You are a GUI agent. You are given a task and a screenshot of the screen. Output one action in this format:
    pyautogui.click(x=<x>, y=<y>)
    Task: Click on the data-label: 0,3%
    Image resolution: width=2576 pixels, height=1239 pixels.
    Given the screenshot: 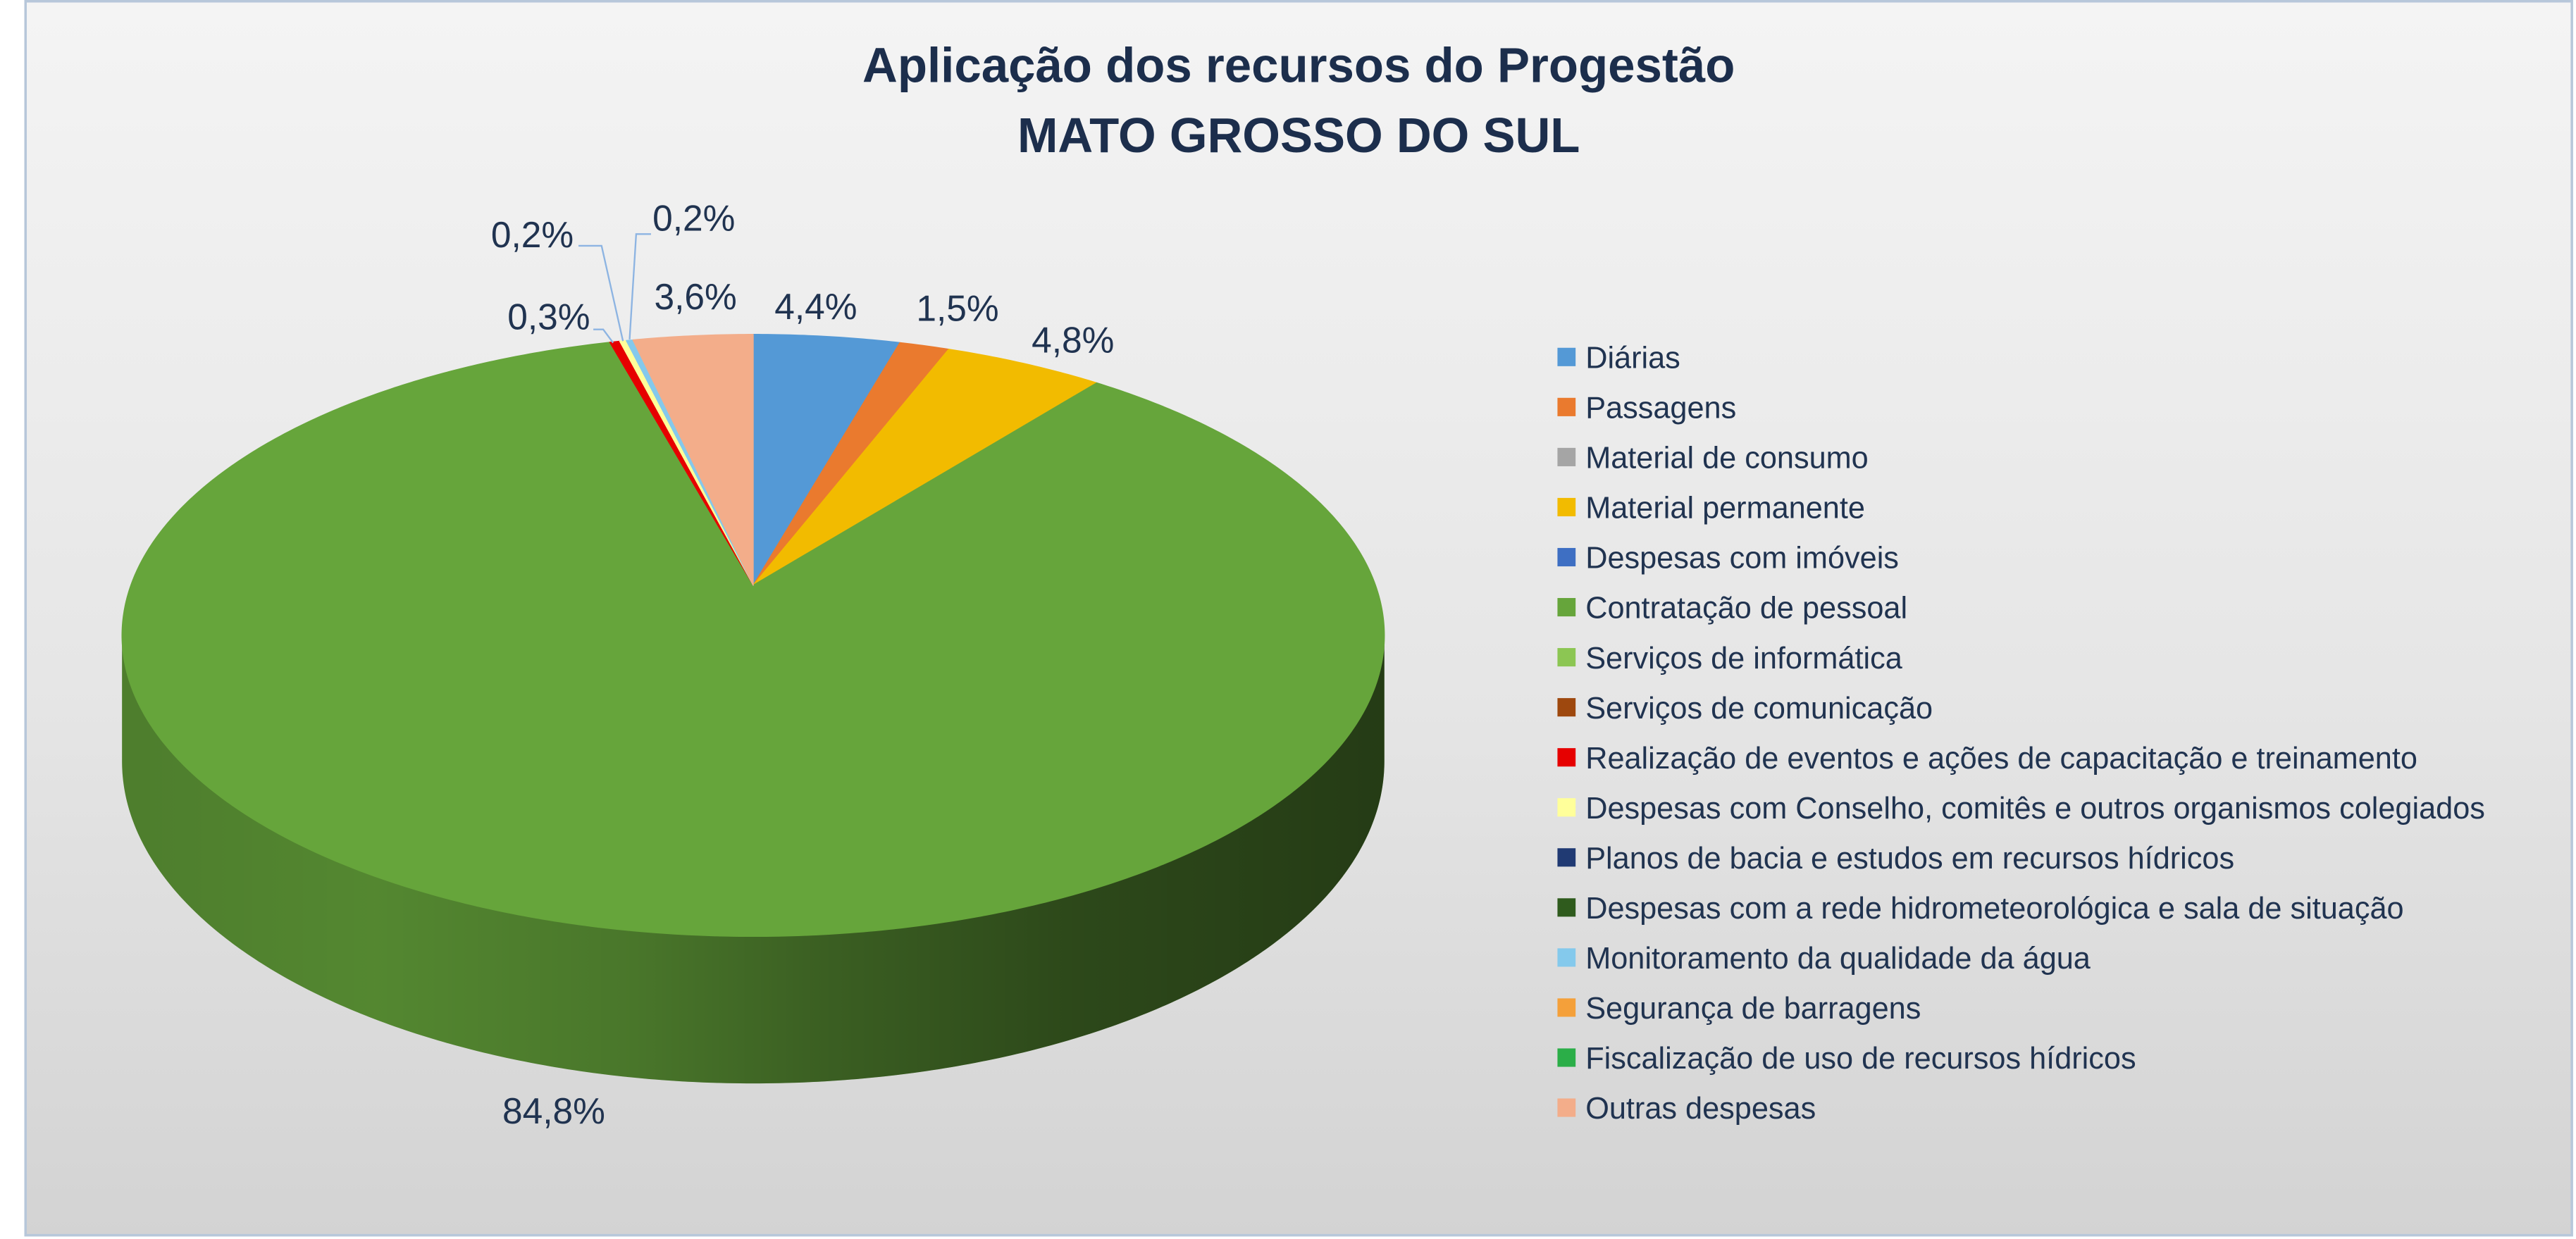 What is the action you would take?
    pyautogui.click(x=548, y=316)
    